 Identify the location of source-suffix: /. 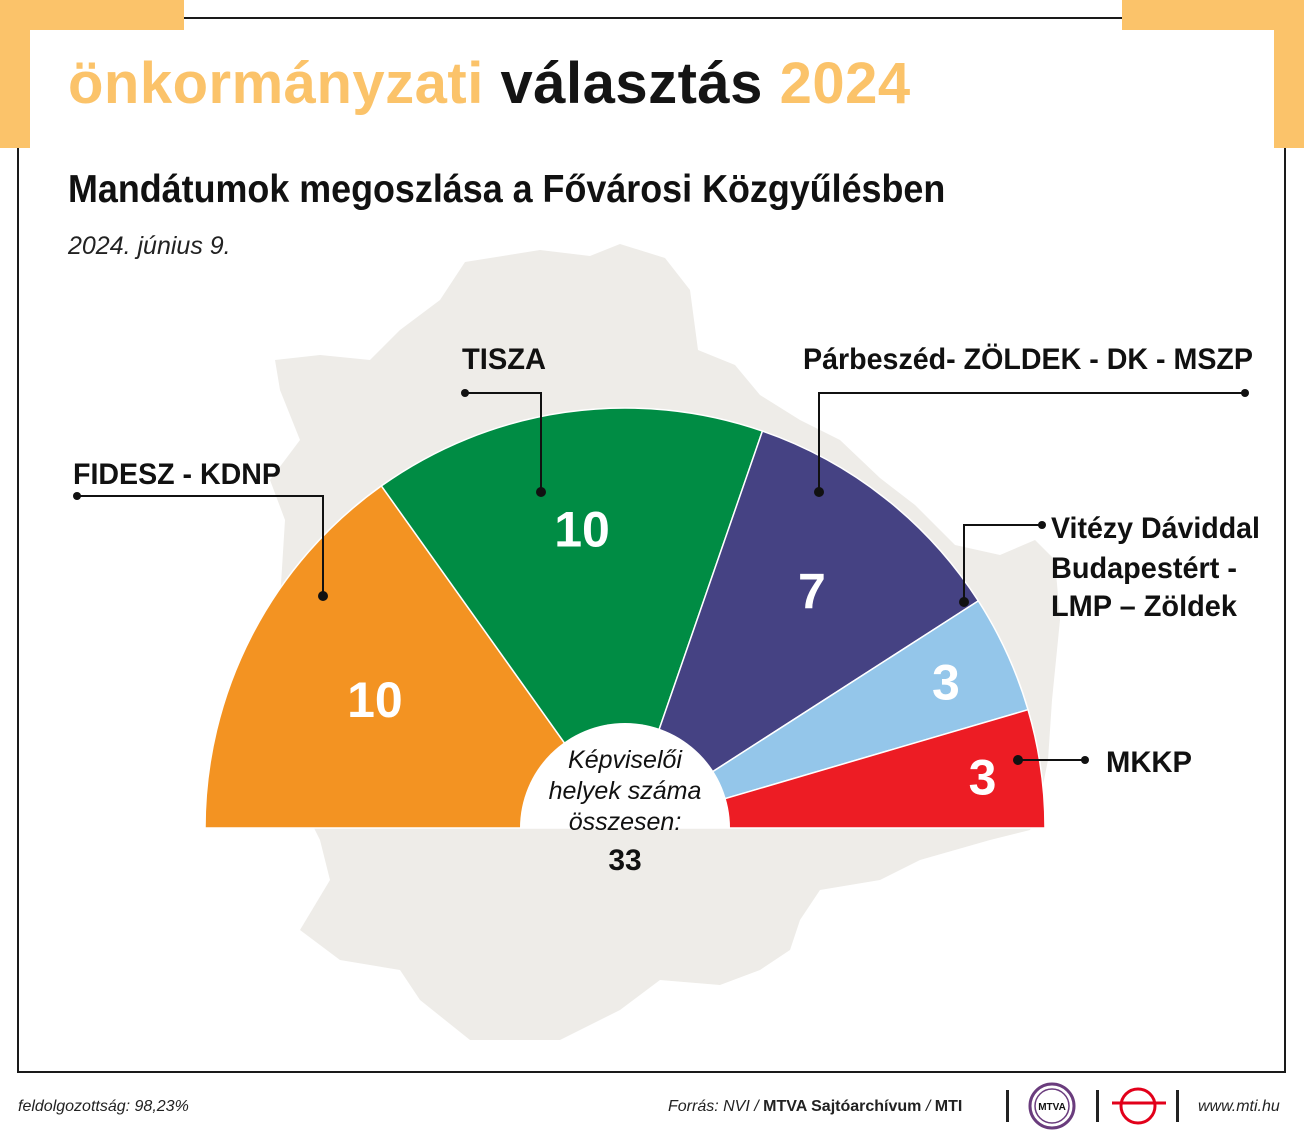
(928, 1106).